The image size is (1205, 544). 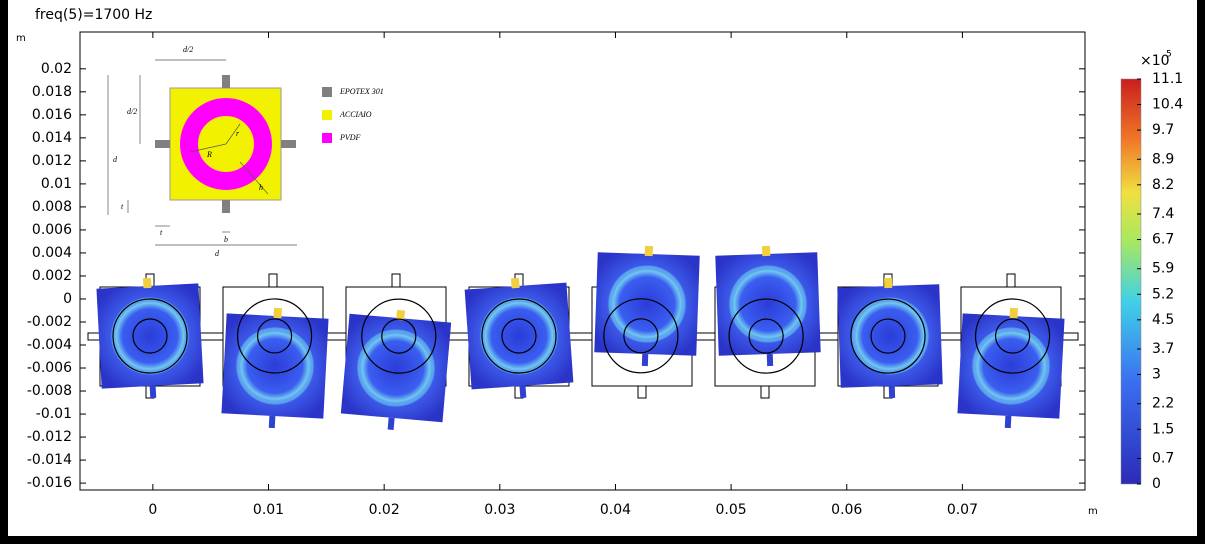 What do you see at coordinates (1131, 281) in the screenshot?
I see `colorbar` at bounding box center [1131, 281].